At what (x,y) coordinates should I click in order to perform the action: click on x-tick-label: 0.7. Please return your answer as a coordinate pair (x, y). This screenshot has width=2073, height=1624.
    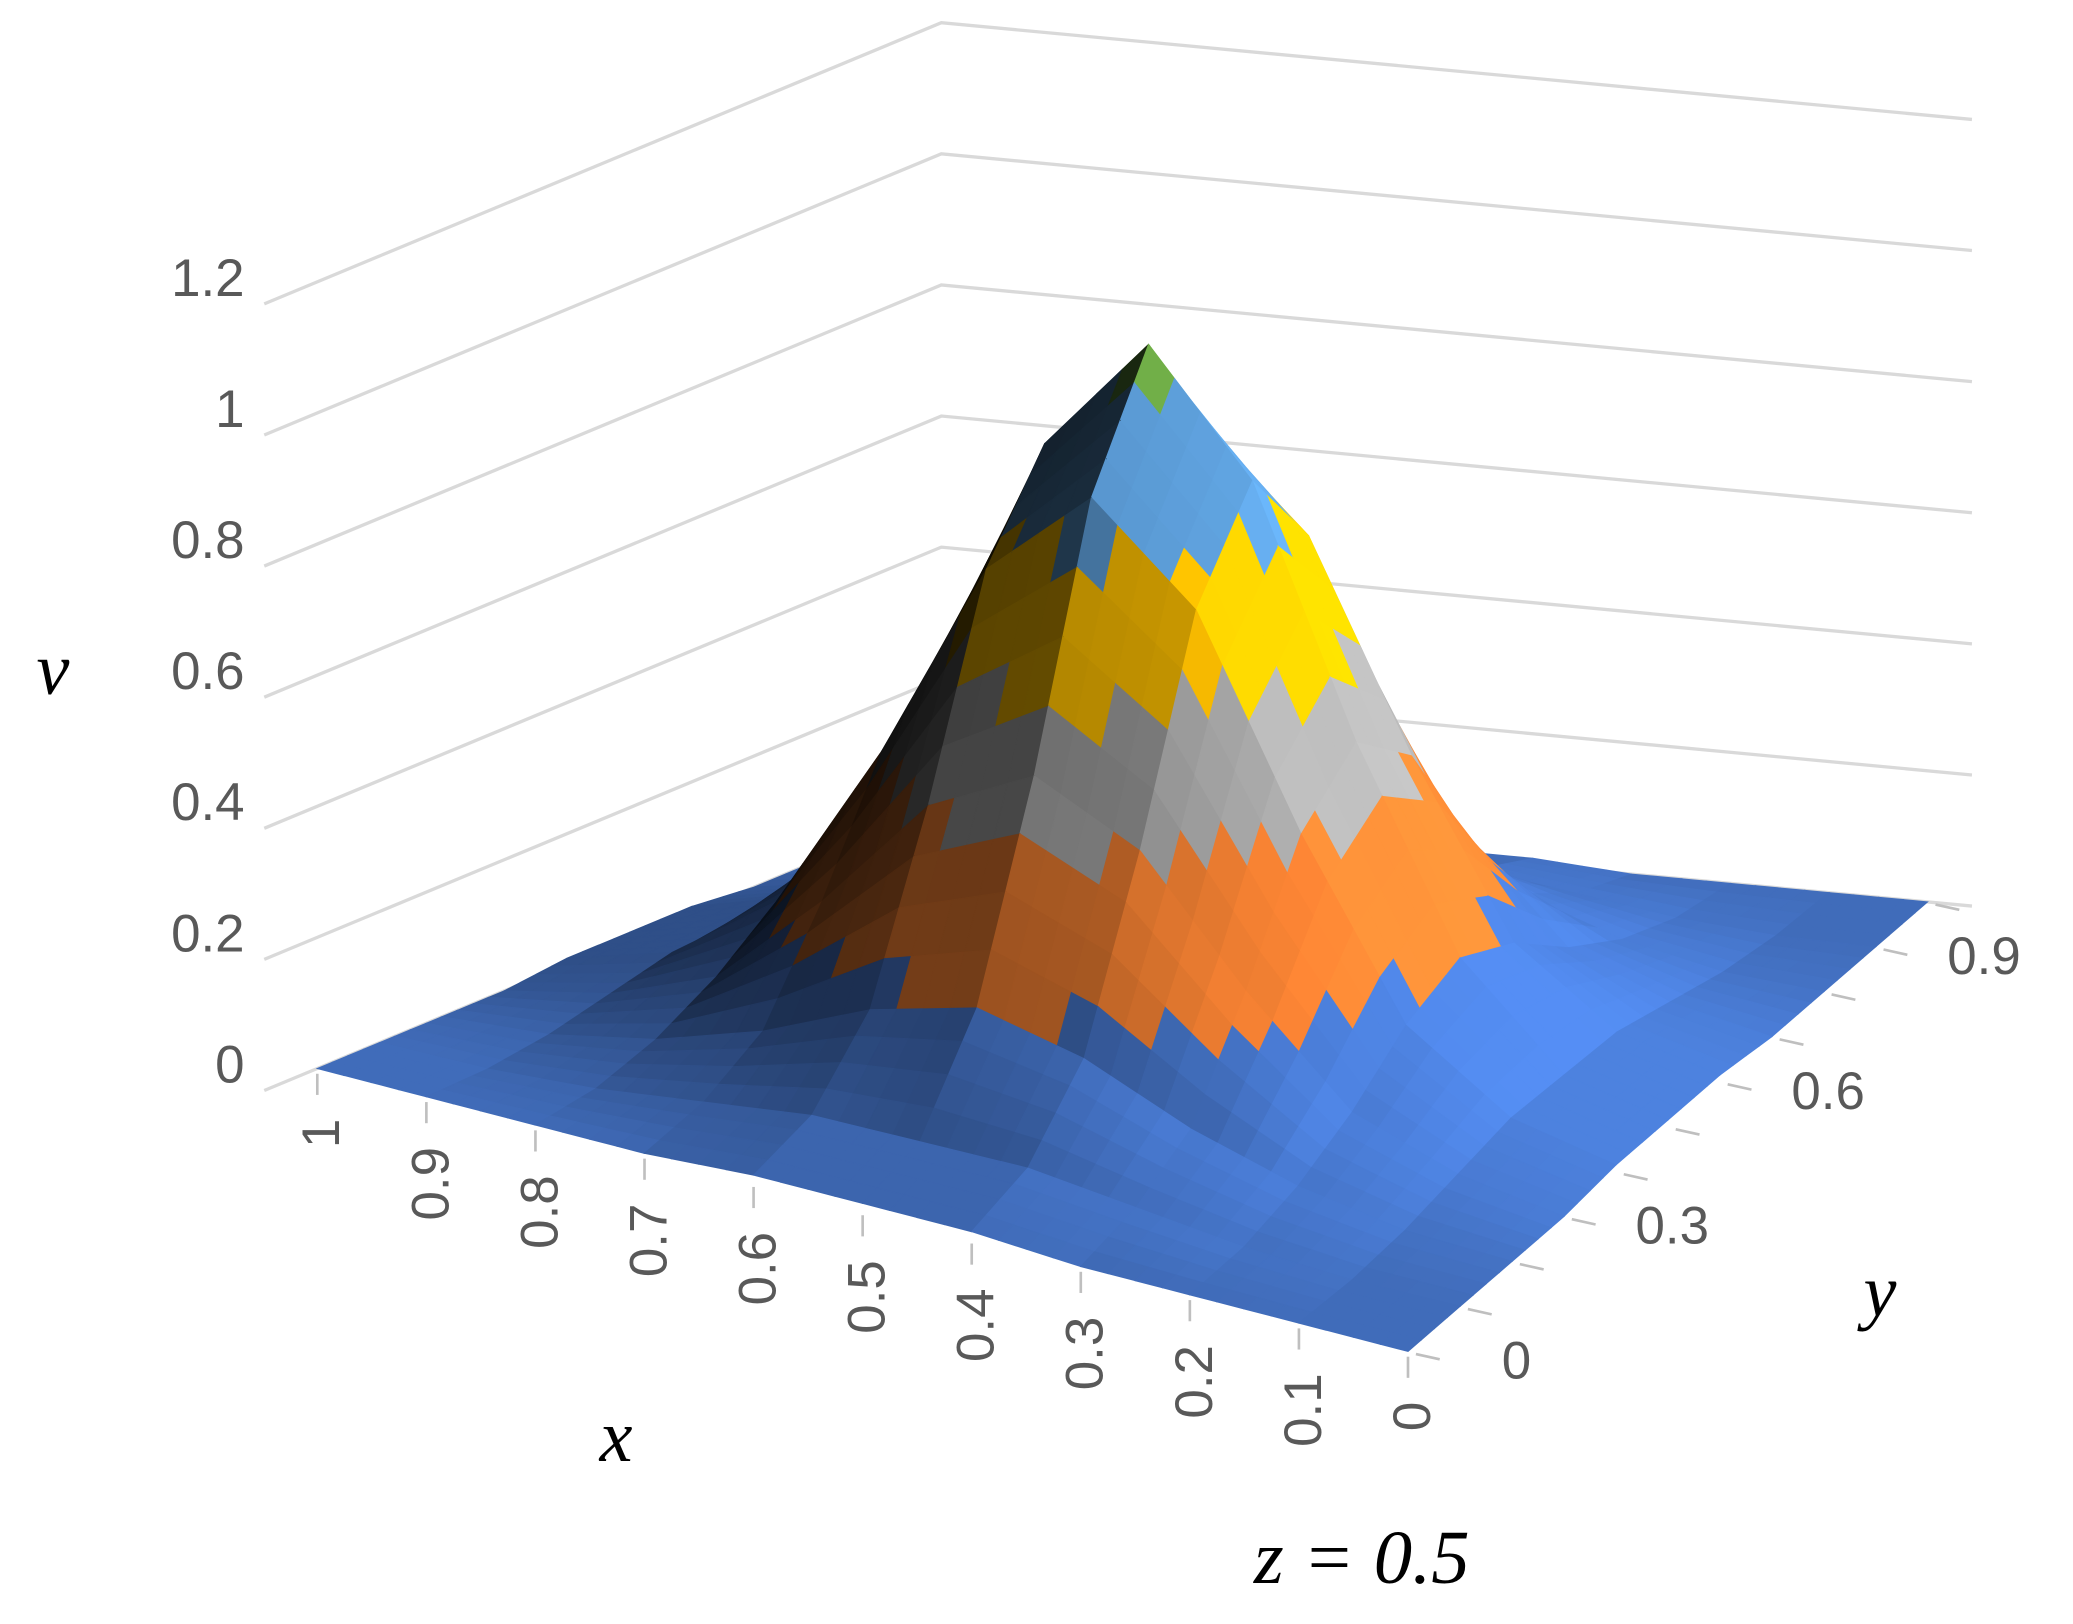
    Looking at the image, I should click on (648, 1241).